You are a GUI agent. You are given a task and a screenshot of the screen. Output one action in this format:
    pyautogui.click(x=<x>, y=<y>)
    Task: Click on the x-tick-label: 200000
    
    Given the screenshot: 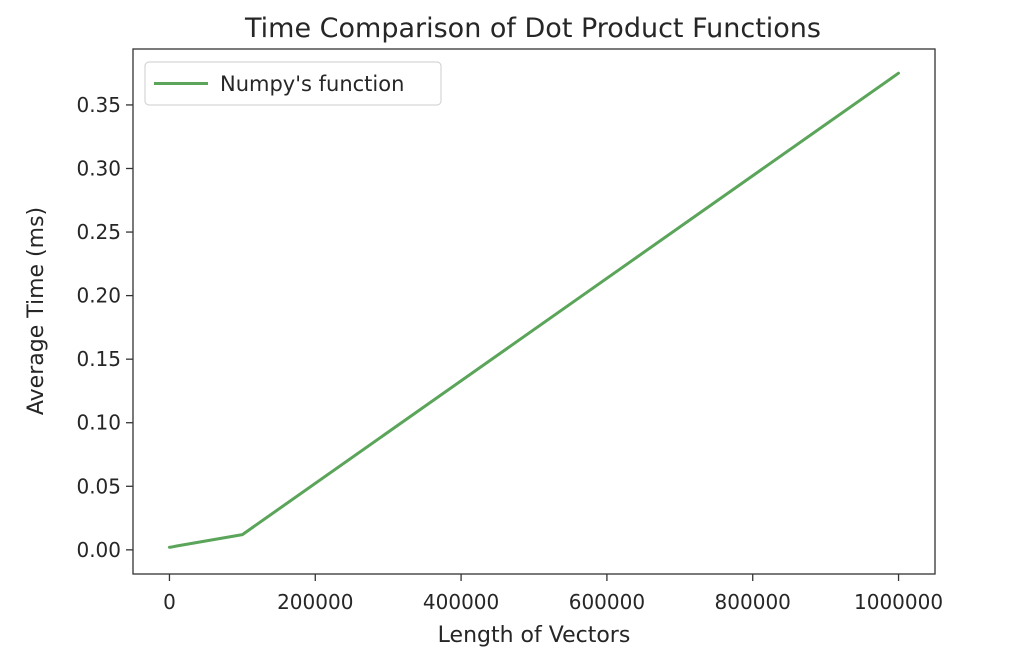 What is the action you would take?
    pyautogui.click(x=315, y=602)
    